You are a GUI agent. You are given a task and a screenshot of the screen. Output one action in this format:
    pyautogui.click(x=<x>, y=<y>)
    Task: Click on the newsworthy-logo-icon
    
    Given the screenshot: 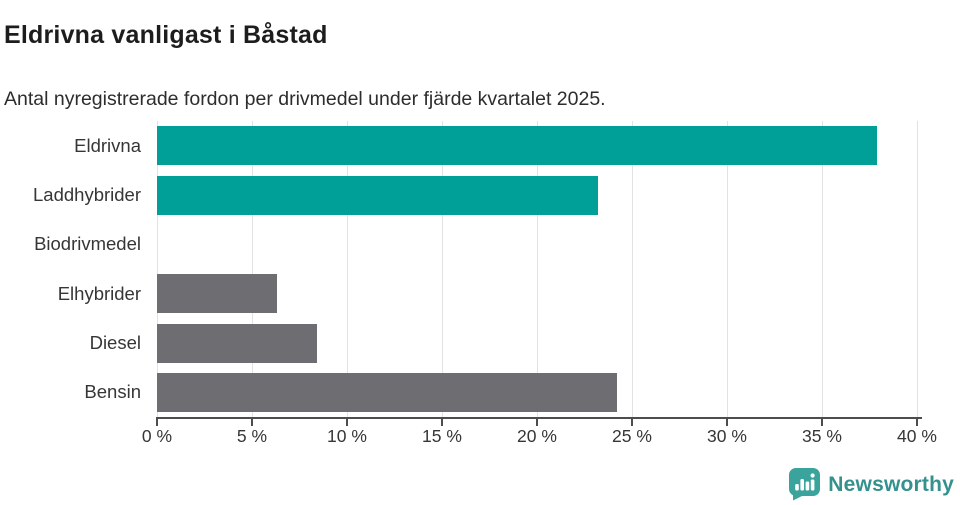 What is the action you would take?
    pyautogui.click(x=805, y=484)
    